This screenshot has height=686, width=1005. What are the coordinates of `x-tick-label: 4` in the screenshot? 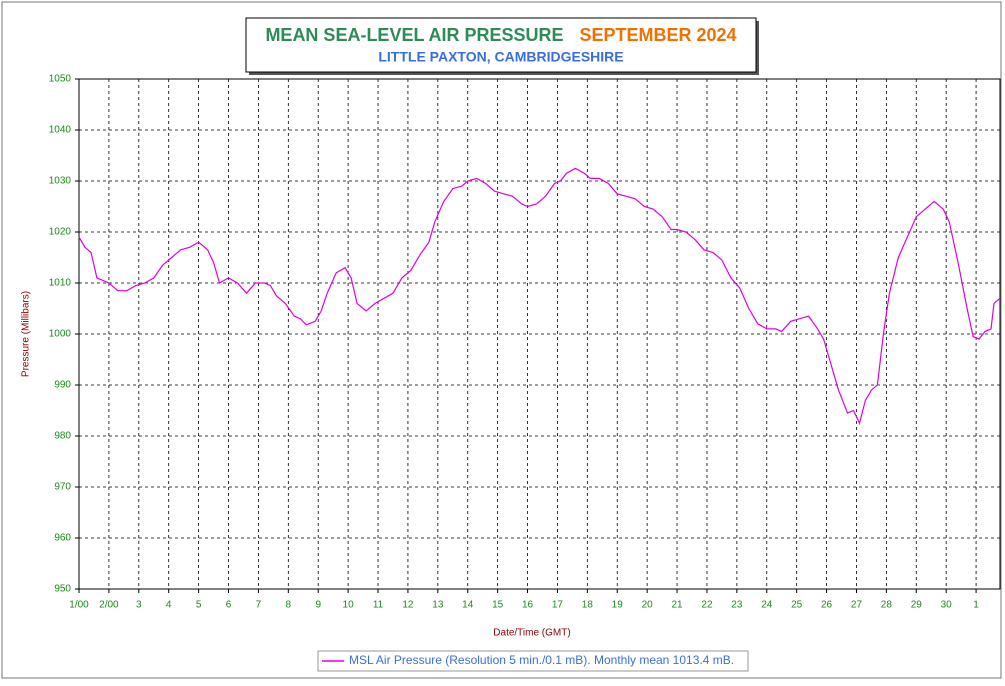 It's located at (169, 605).